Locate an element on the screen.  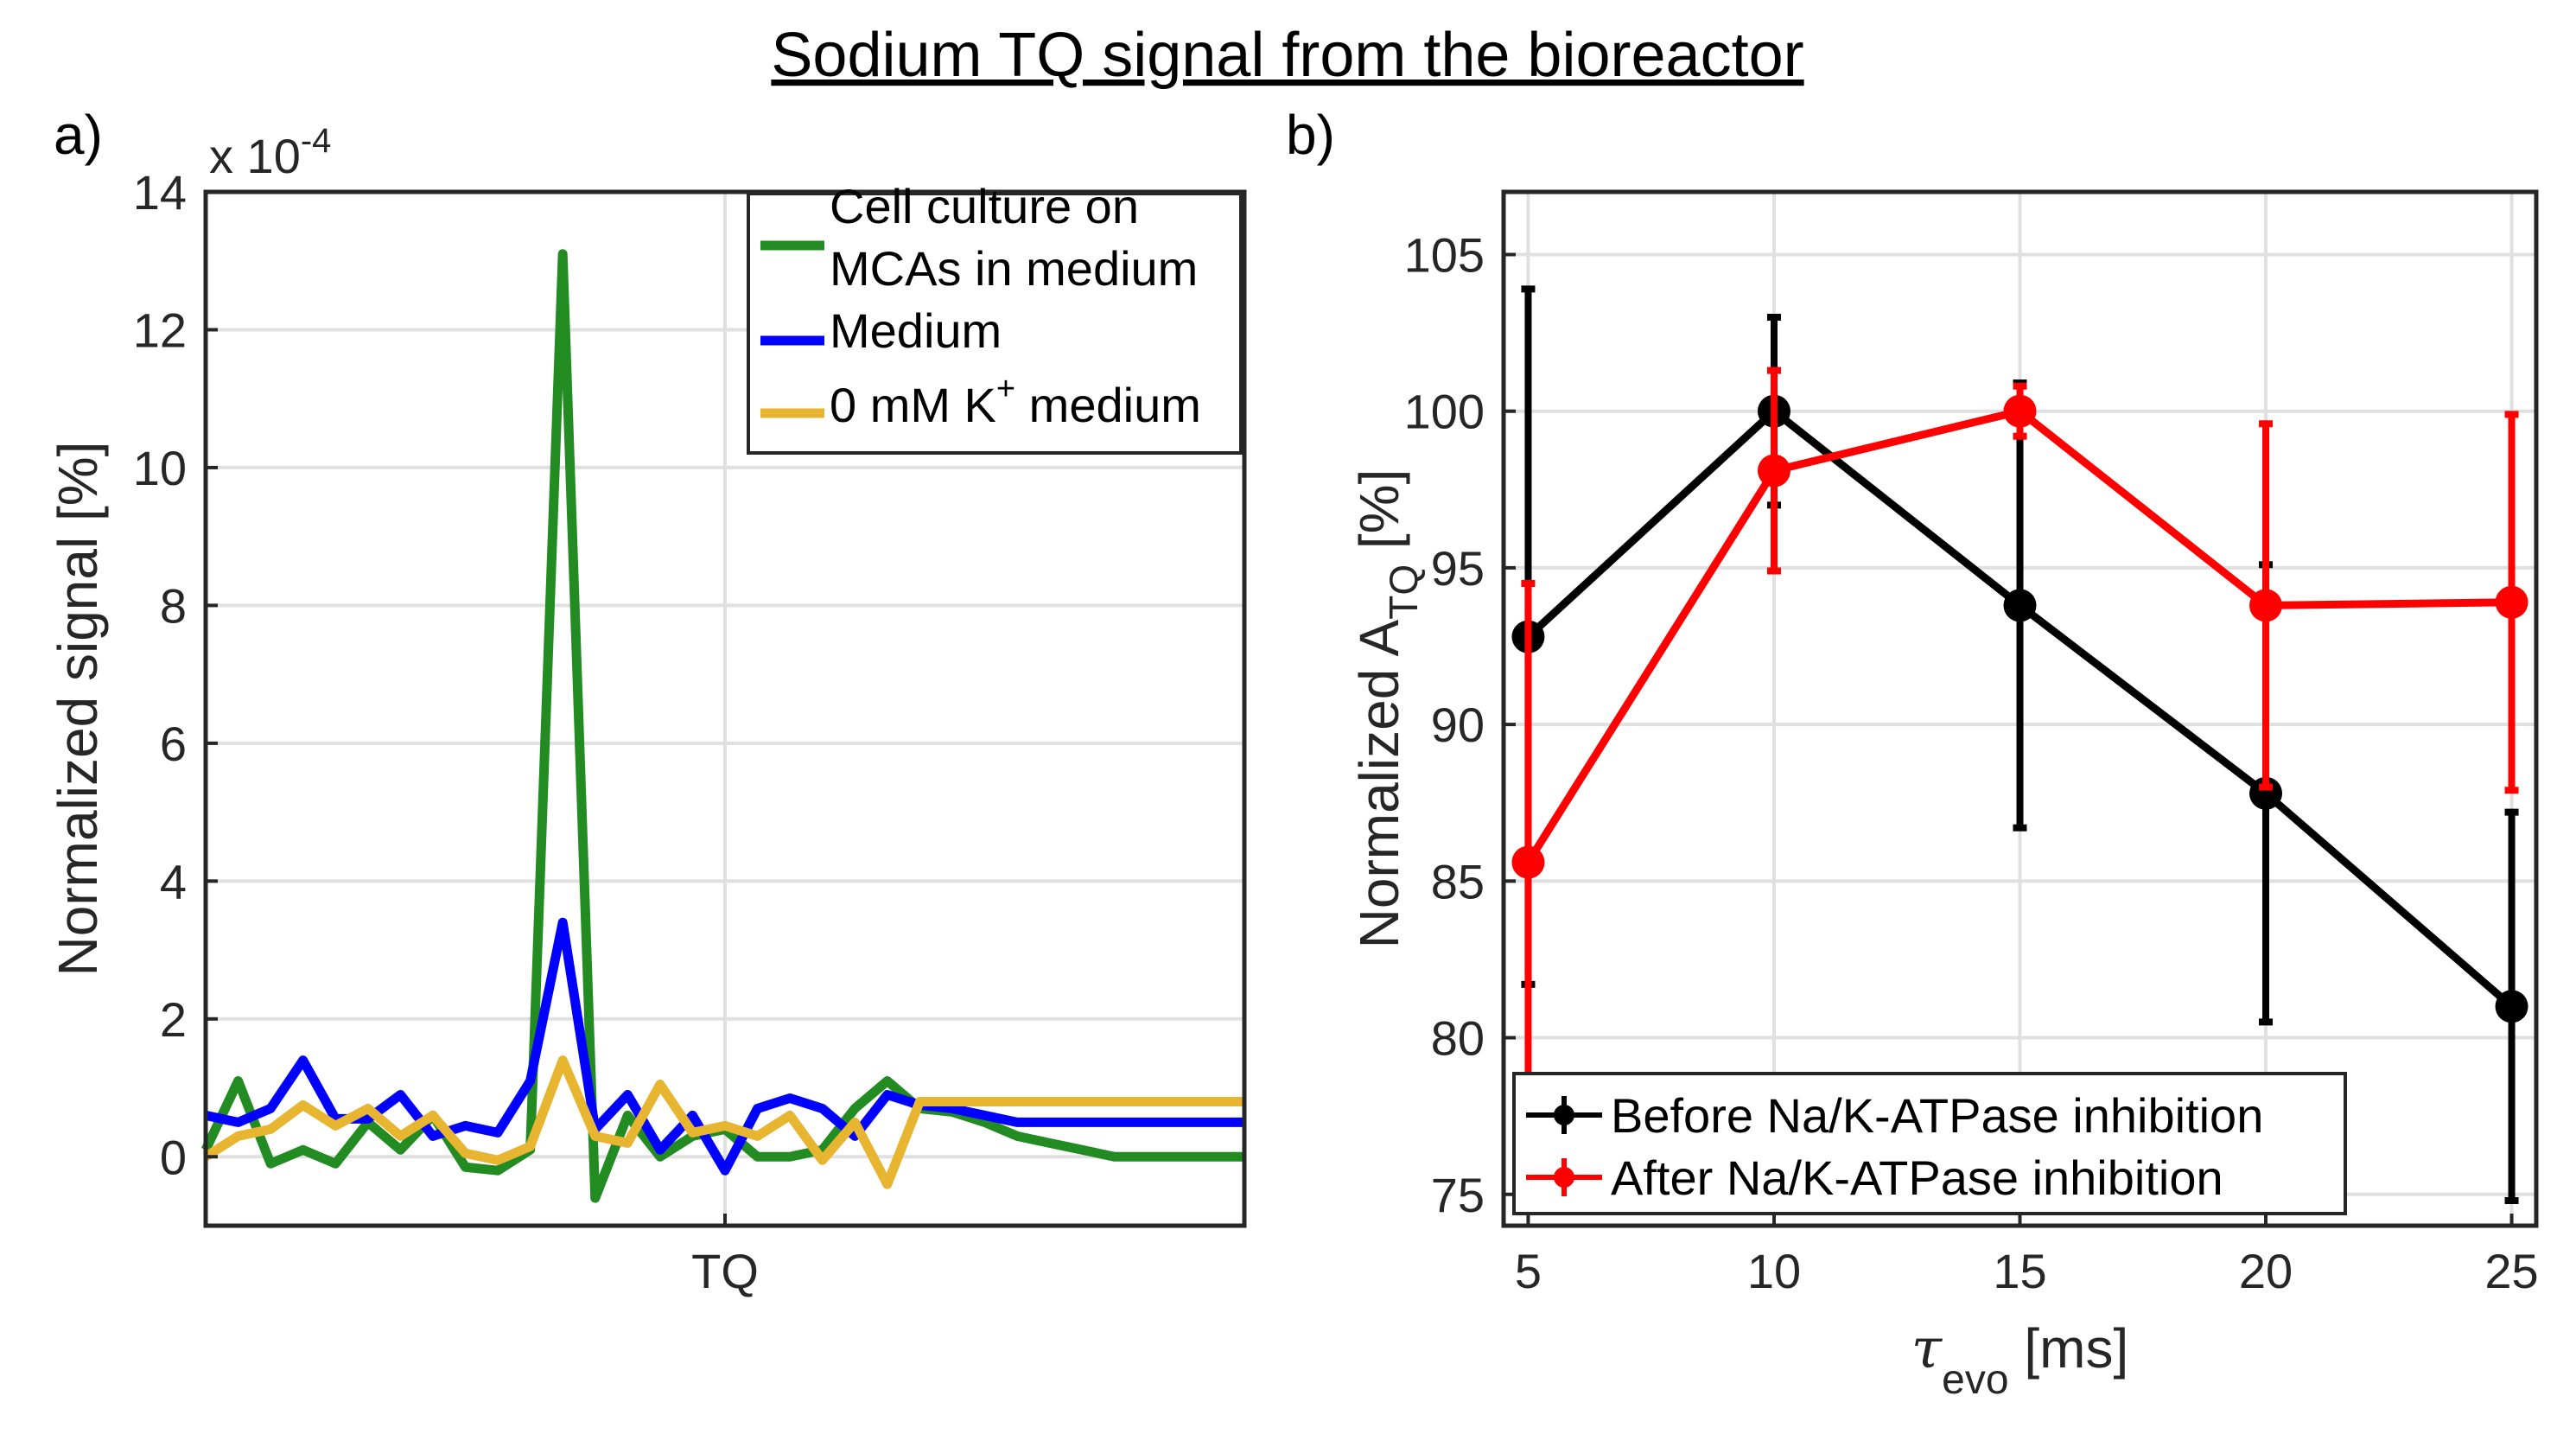
legend-label-b-0: Before Na/K-ATPase inhibition is located at coordinates (1937, 1115).